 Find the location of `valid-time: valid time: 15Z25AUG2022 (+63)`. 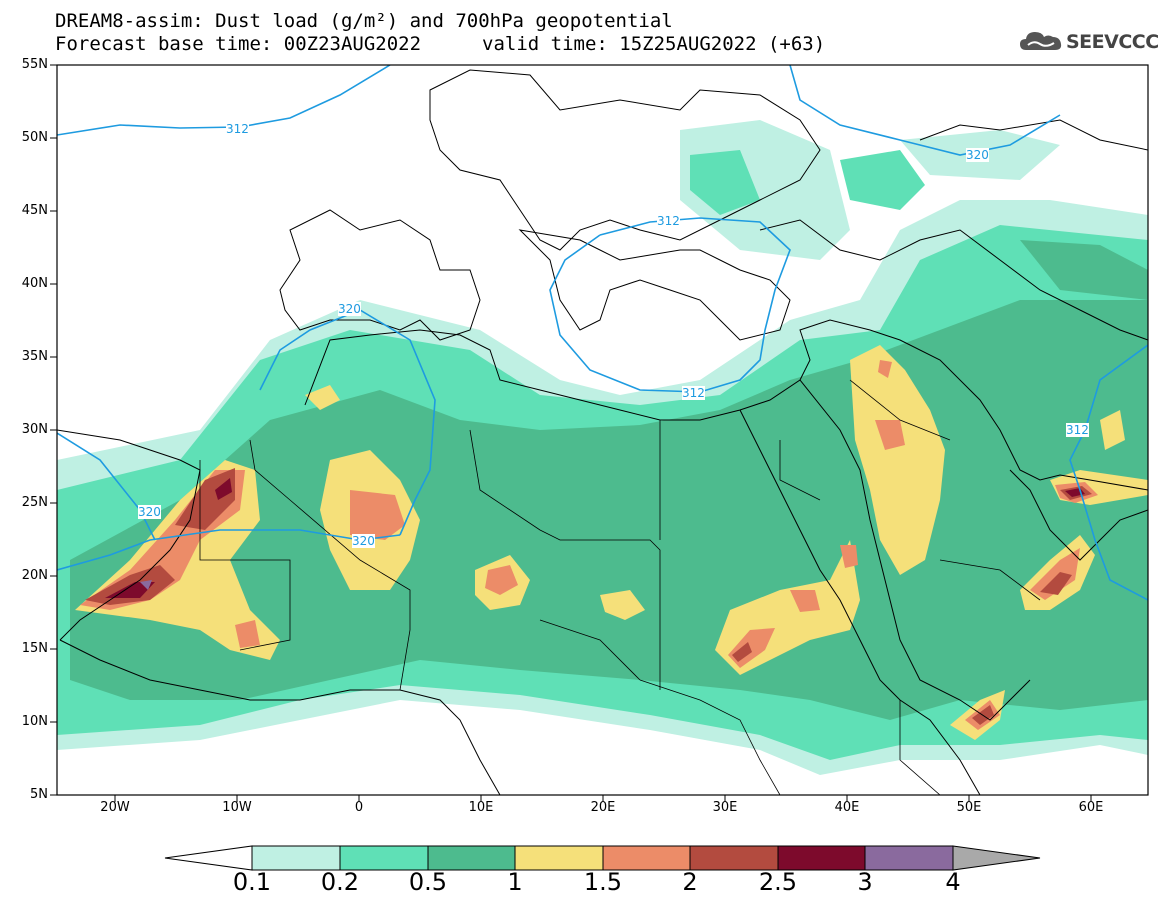

valid-time: valid time: 15Z25AUG2022 (+63) is located at coordinates (654, 44).